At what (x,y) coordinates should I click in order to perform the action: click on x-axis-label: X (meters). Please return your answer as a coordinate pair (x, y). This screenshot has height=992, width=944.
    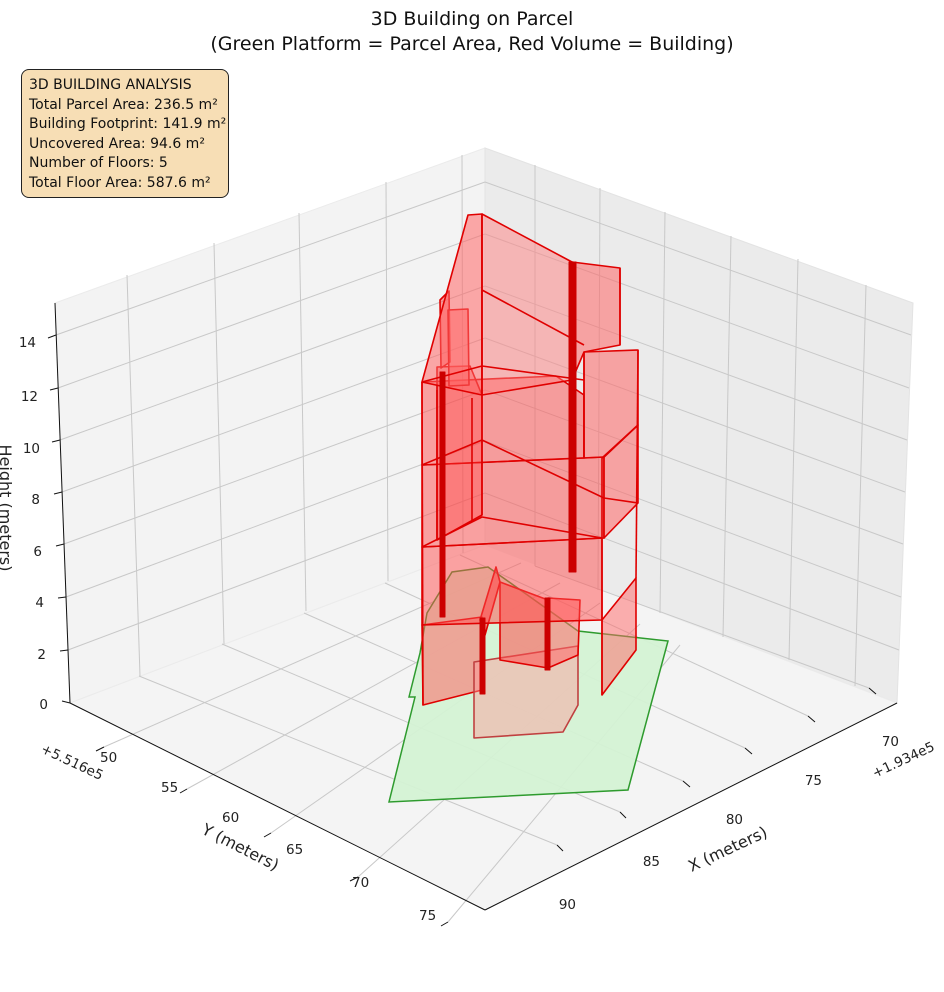
    Looking at the image, I should click on (727, 848).